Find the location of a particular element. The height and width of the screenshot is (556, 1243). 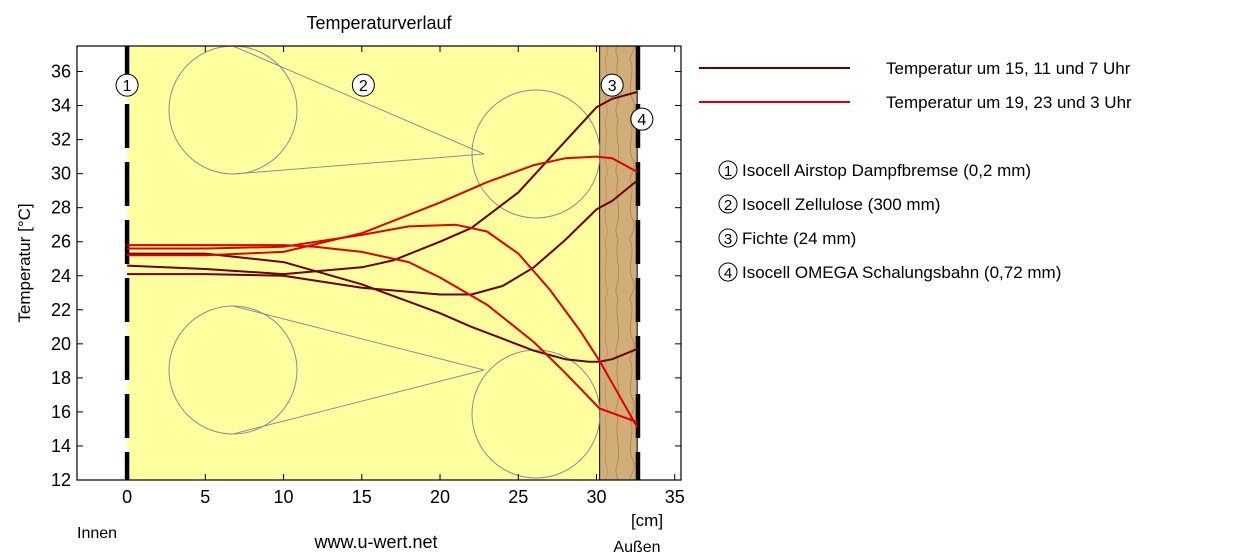

layer-list-number-4: 4 is located at coordinates (728, 273).